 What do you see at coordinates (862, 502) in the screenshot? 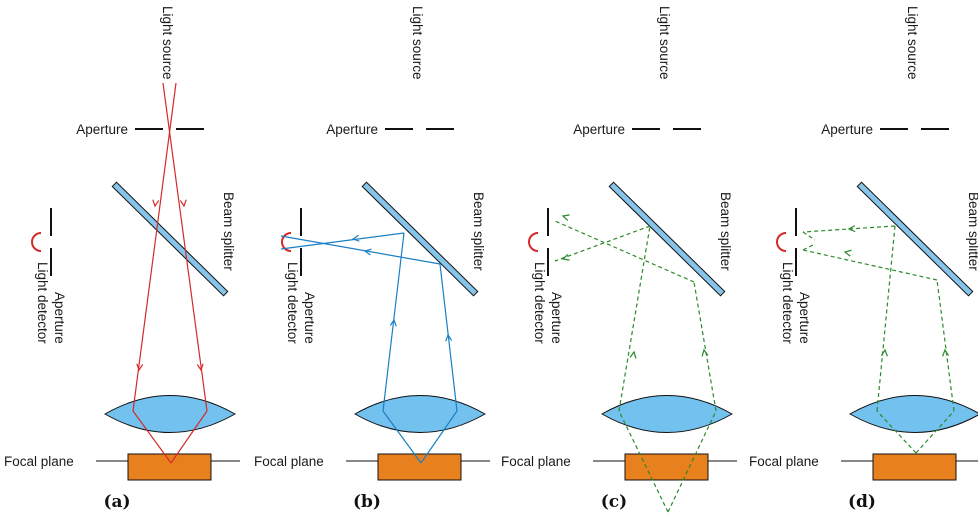
I see `panel-label: (d)` at bounding box center [862, 502].